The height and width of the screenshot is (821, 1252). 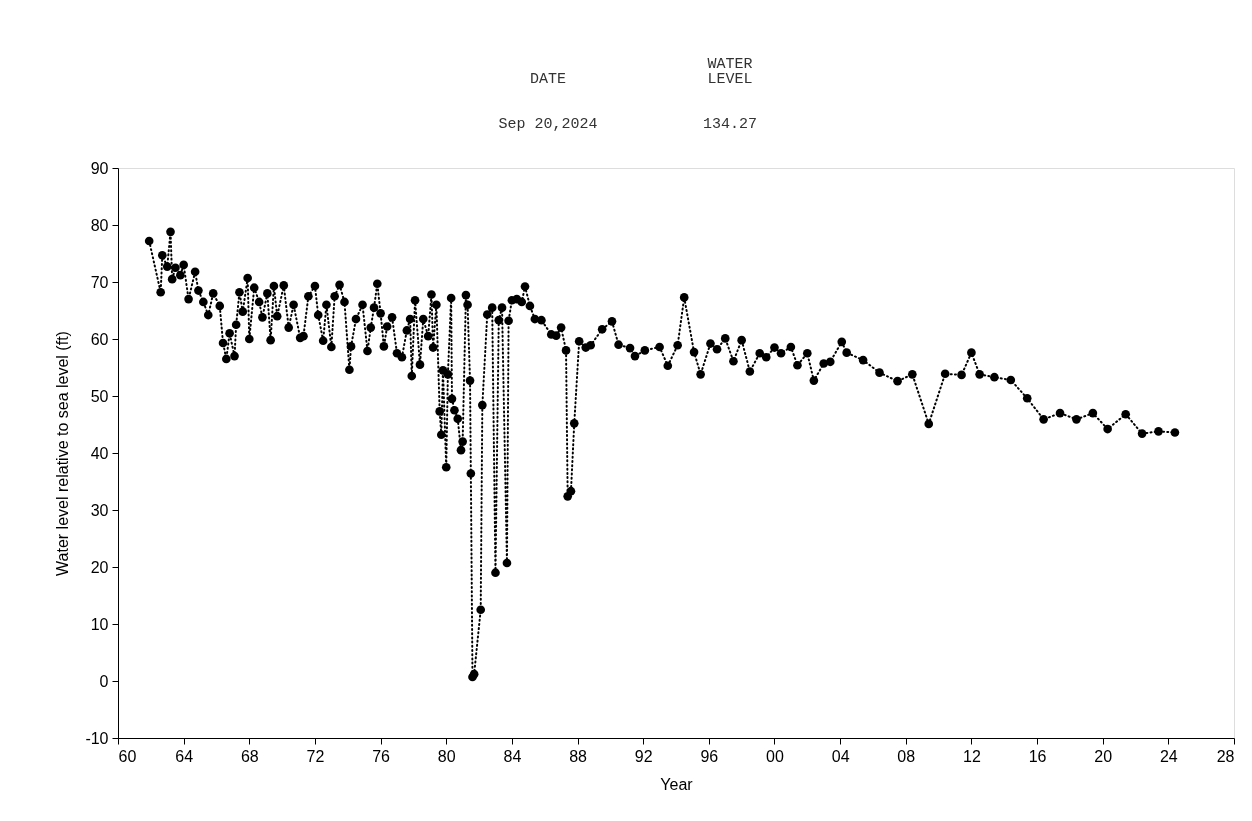 I want to click on x-tick-label: 72, so click(x=315, y=756).